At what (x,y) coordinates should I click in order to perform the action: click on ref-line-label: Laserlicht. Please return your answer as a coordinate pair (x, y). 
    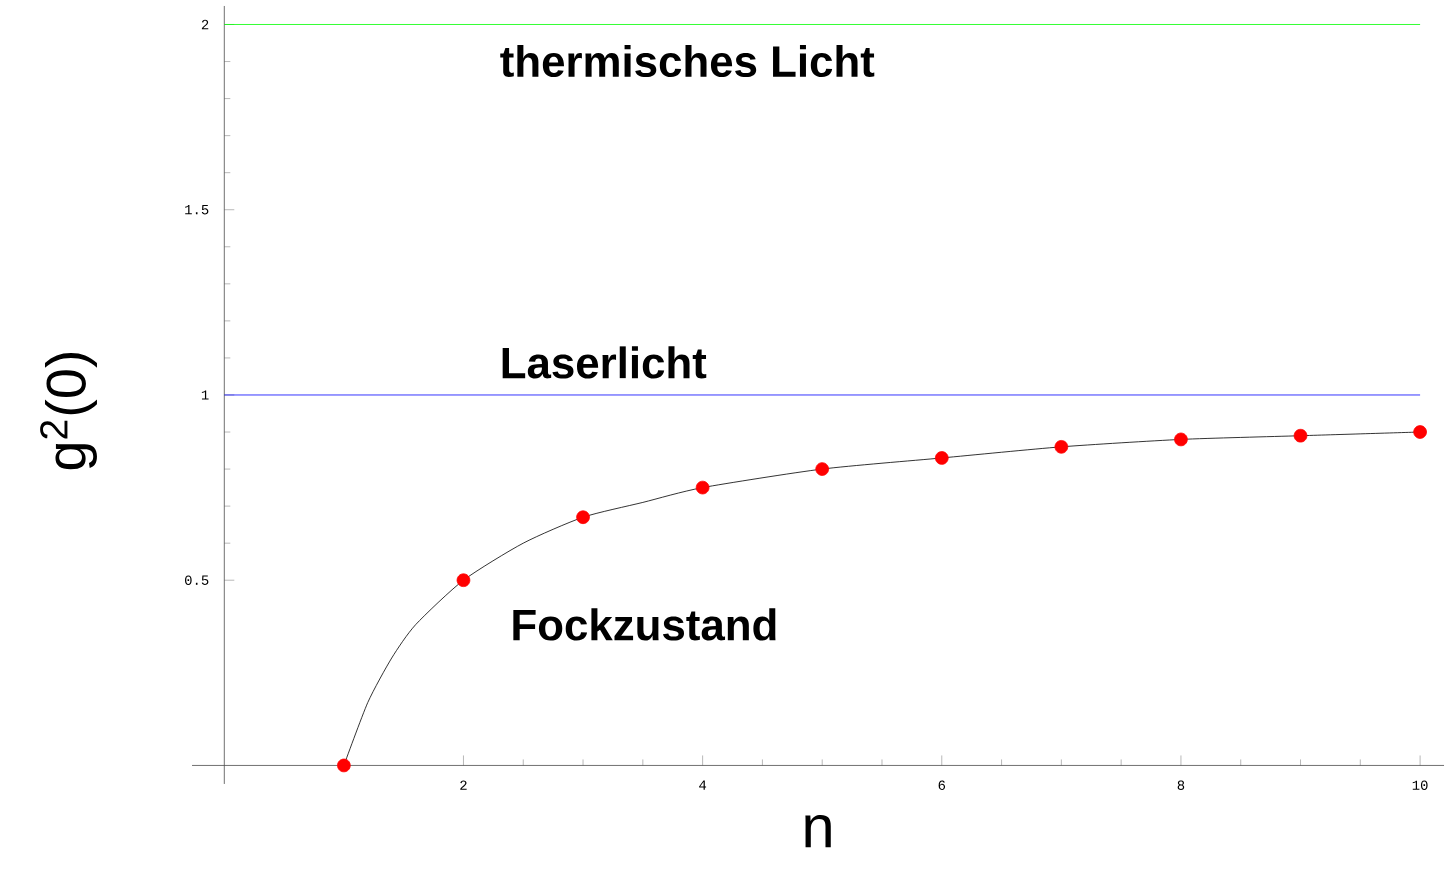
    Looking at the image, I should click on (604, 362).